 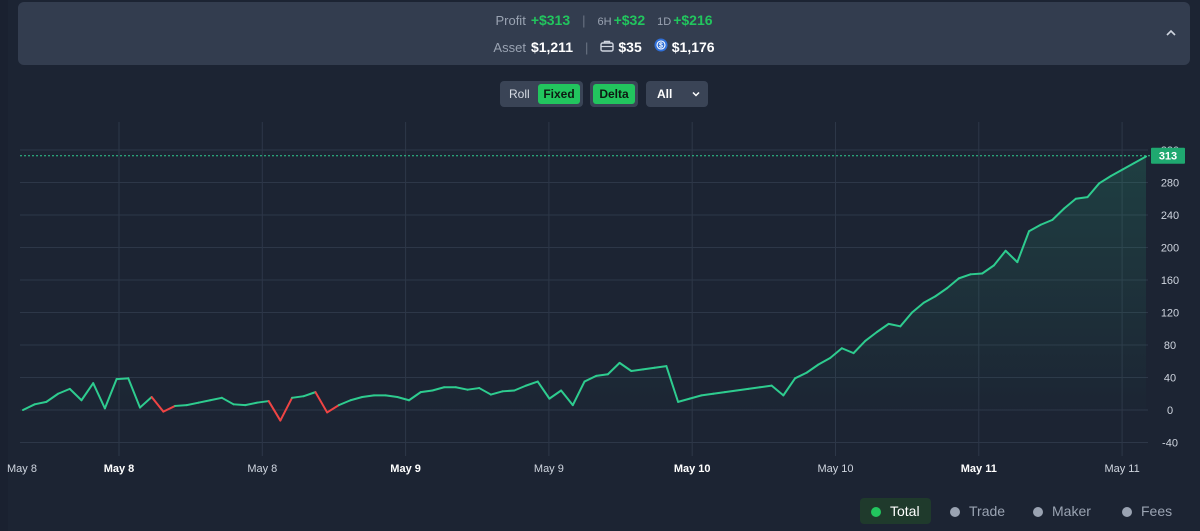 What do you see at coordinates (677, 94) in the screenshot?
I see `range-select: All` at bounding box center [677, 94].